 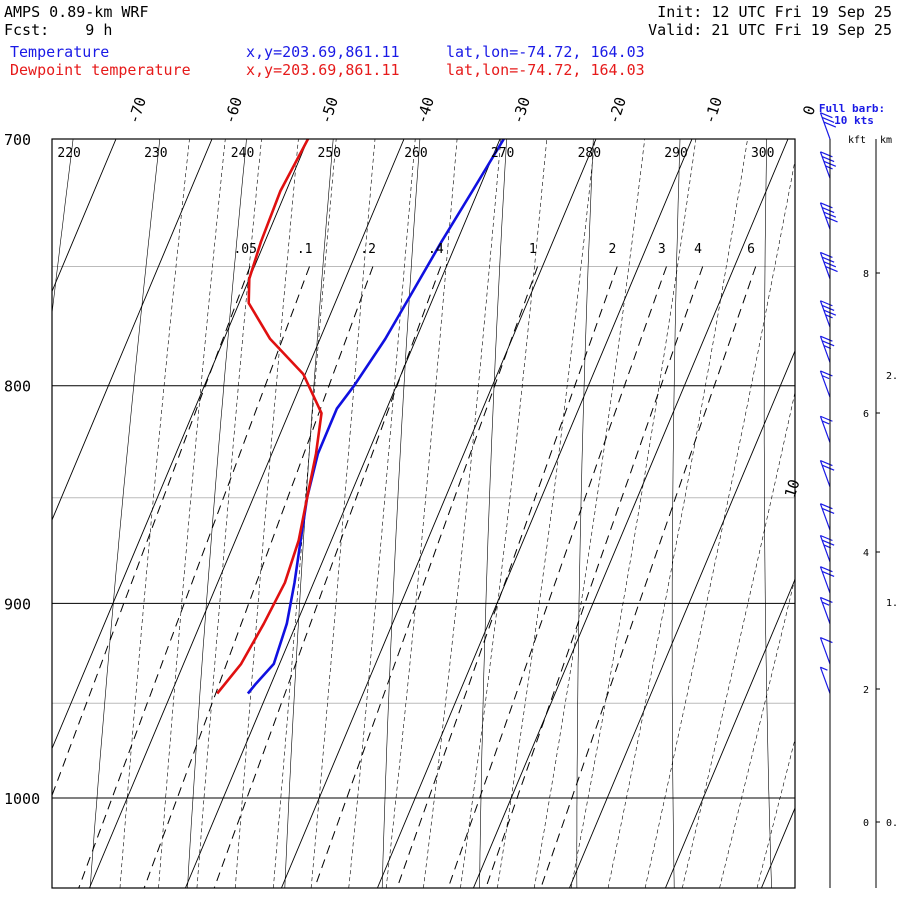 What do you see at coordinates (545, 52) in the screenshot?
I see `temperature-latlon: lat,lon=-74.72, 164.03` at bounding box center [545, 52].